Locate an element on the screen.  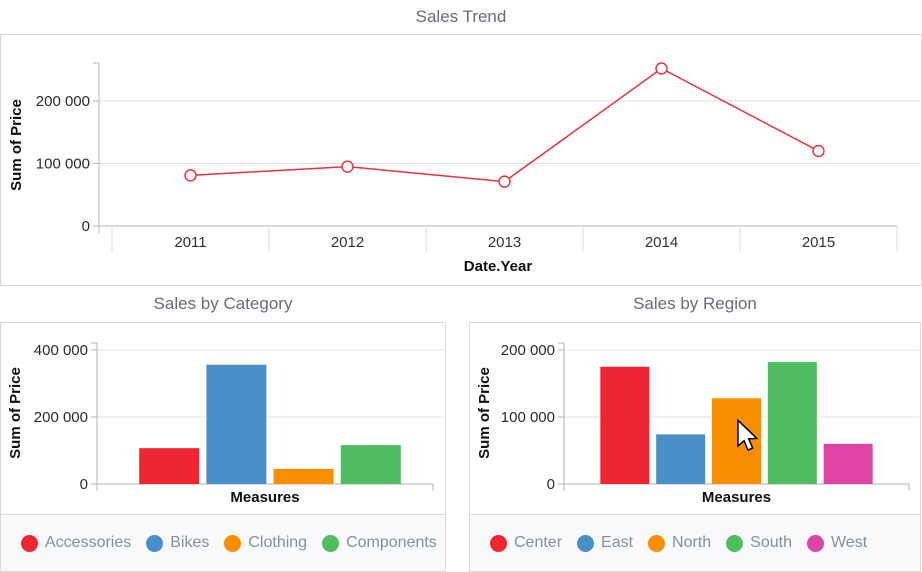
legend-item-accessories: Accessories is located at coordinates (76, 543).